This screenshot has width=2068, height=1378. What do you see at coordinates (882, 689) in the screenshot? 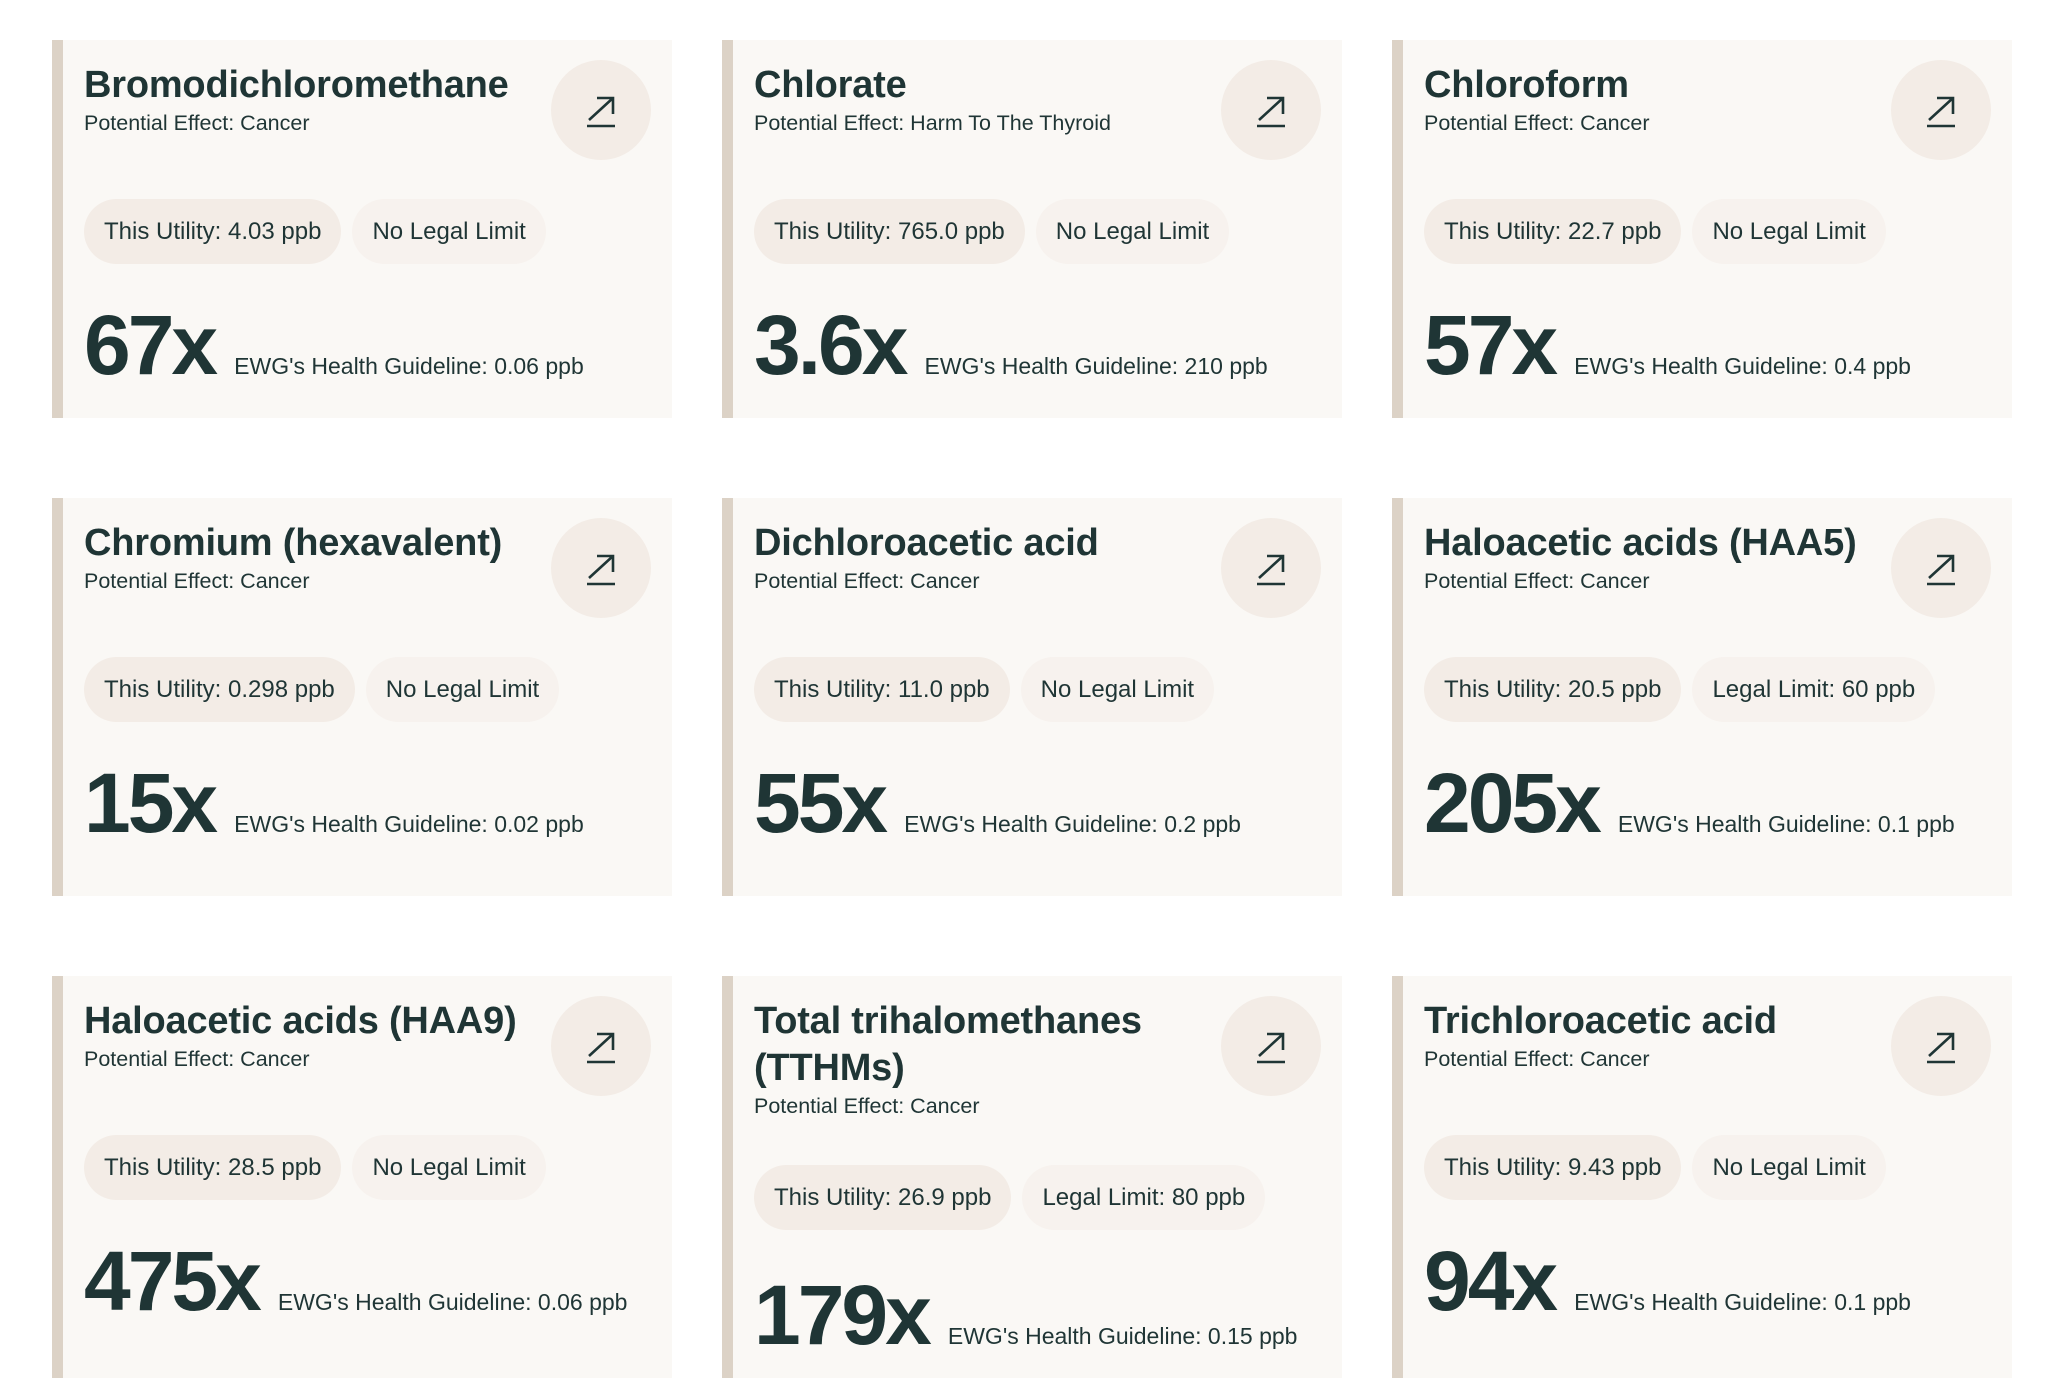
I see `utility-level-pill: This Utility: 11.0 ppb` at bounding box center [882, 689].